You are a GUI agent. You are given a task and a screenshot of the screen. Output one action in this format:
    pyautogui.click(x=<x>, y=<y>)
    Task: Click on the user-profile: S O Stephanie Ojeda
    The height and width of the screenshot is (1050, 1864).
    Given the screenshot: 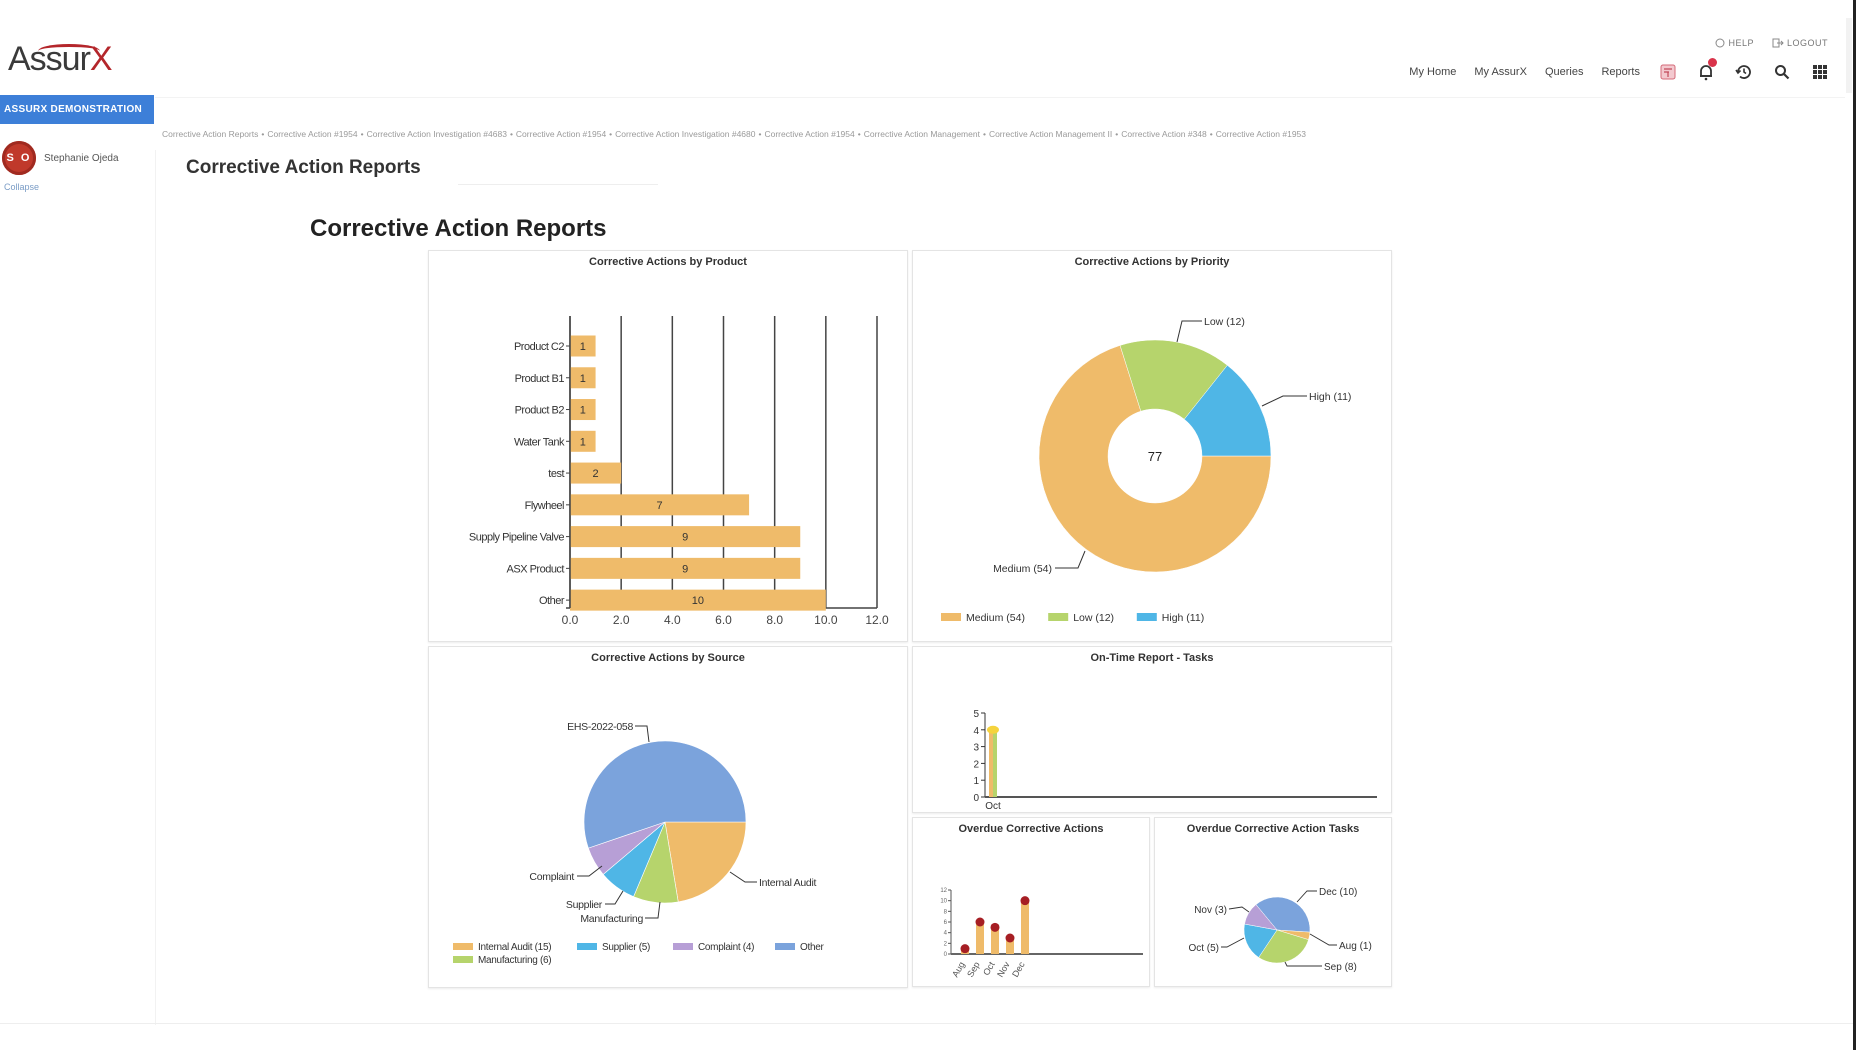 What is the action you would take?
    pyautogui.click(x=60, y=158)
    